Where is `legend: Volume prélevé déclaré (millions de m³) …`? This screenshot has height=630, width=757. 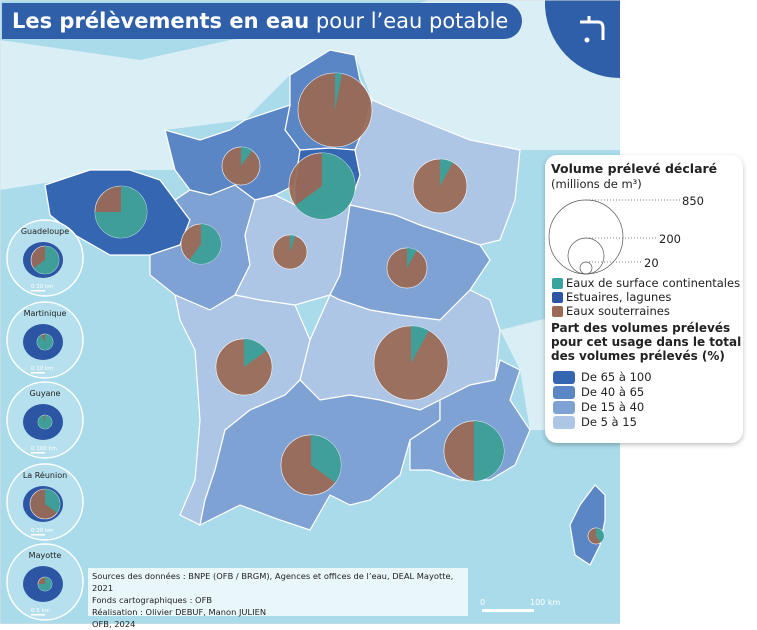 legend: Volume prélevé déclaré (millions de m³) … is located at coordinates (644, 299).